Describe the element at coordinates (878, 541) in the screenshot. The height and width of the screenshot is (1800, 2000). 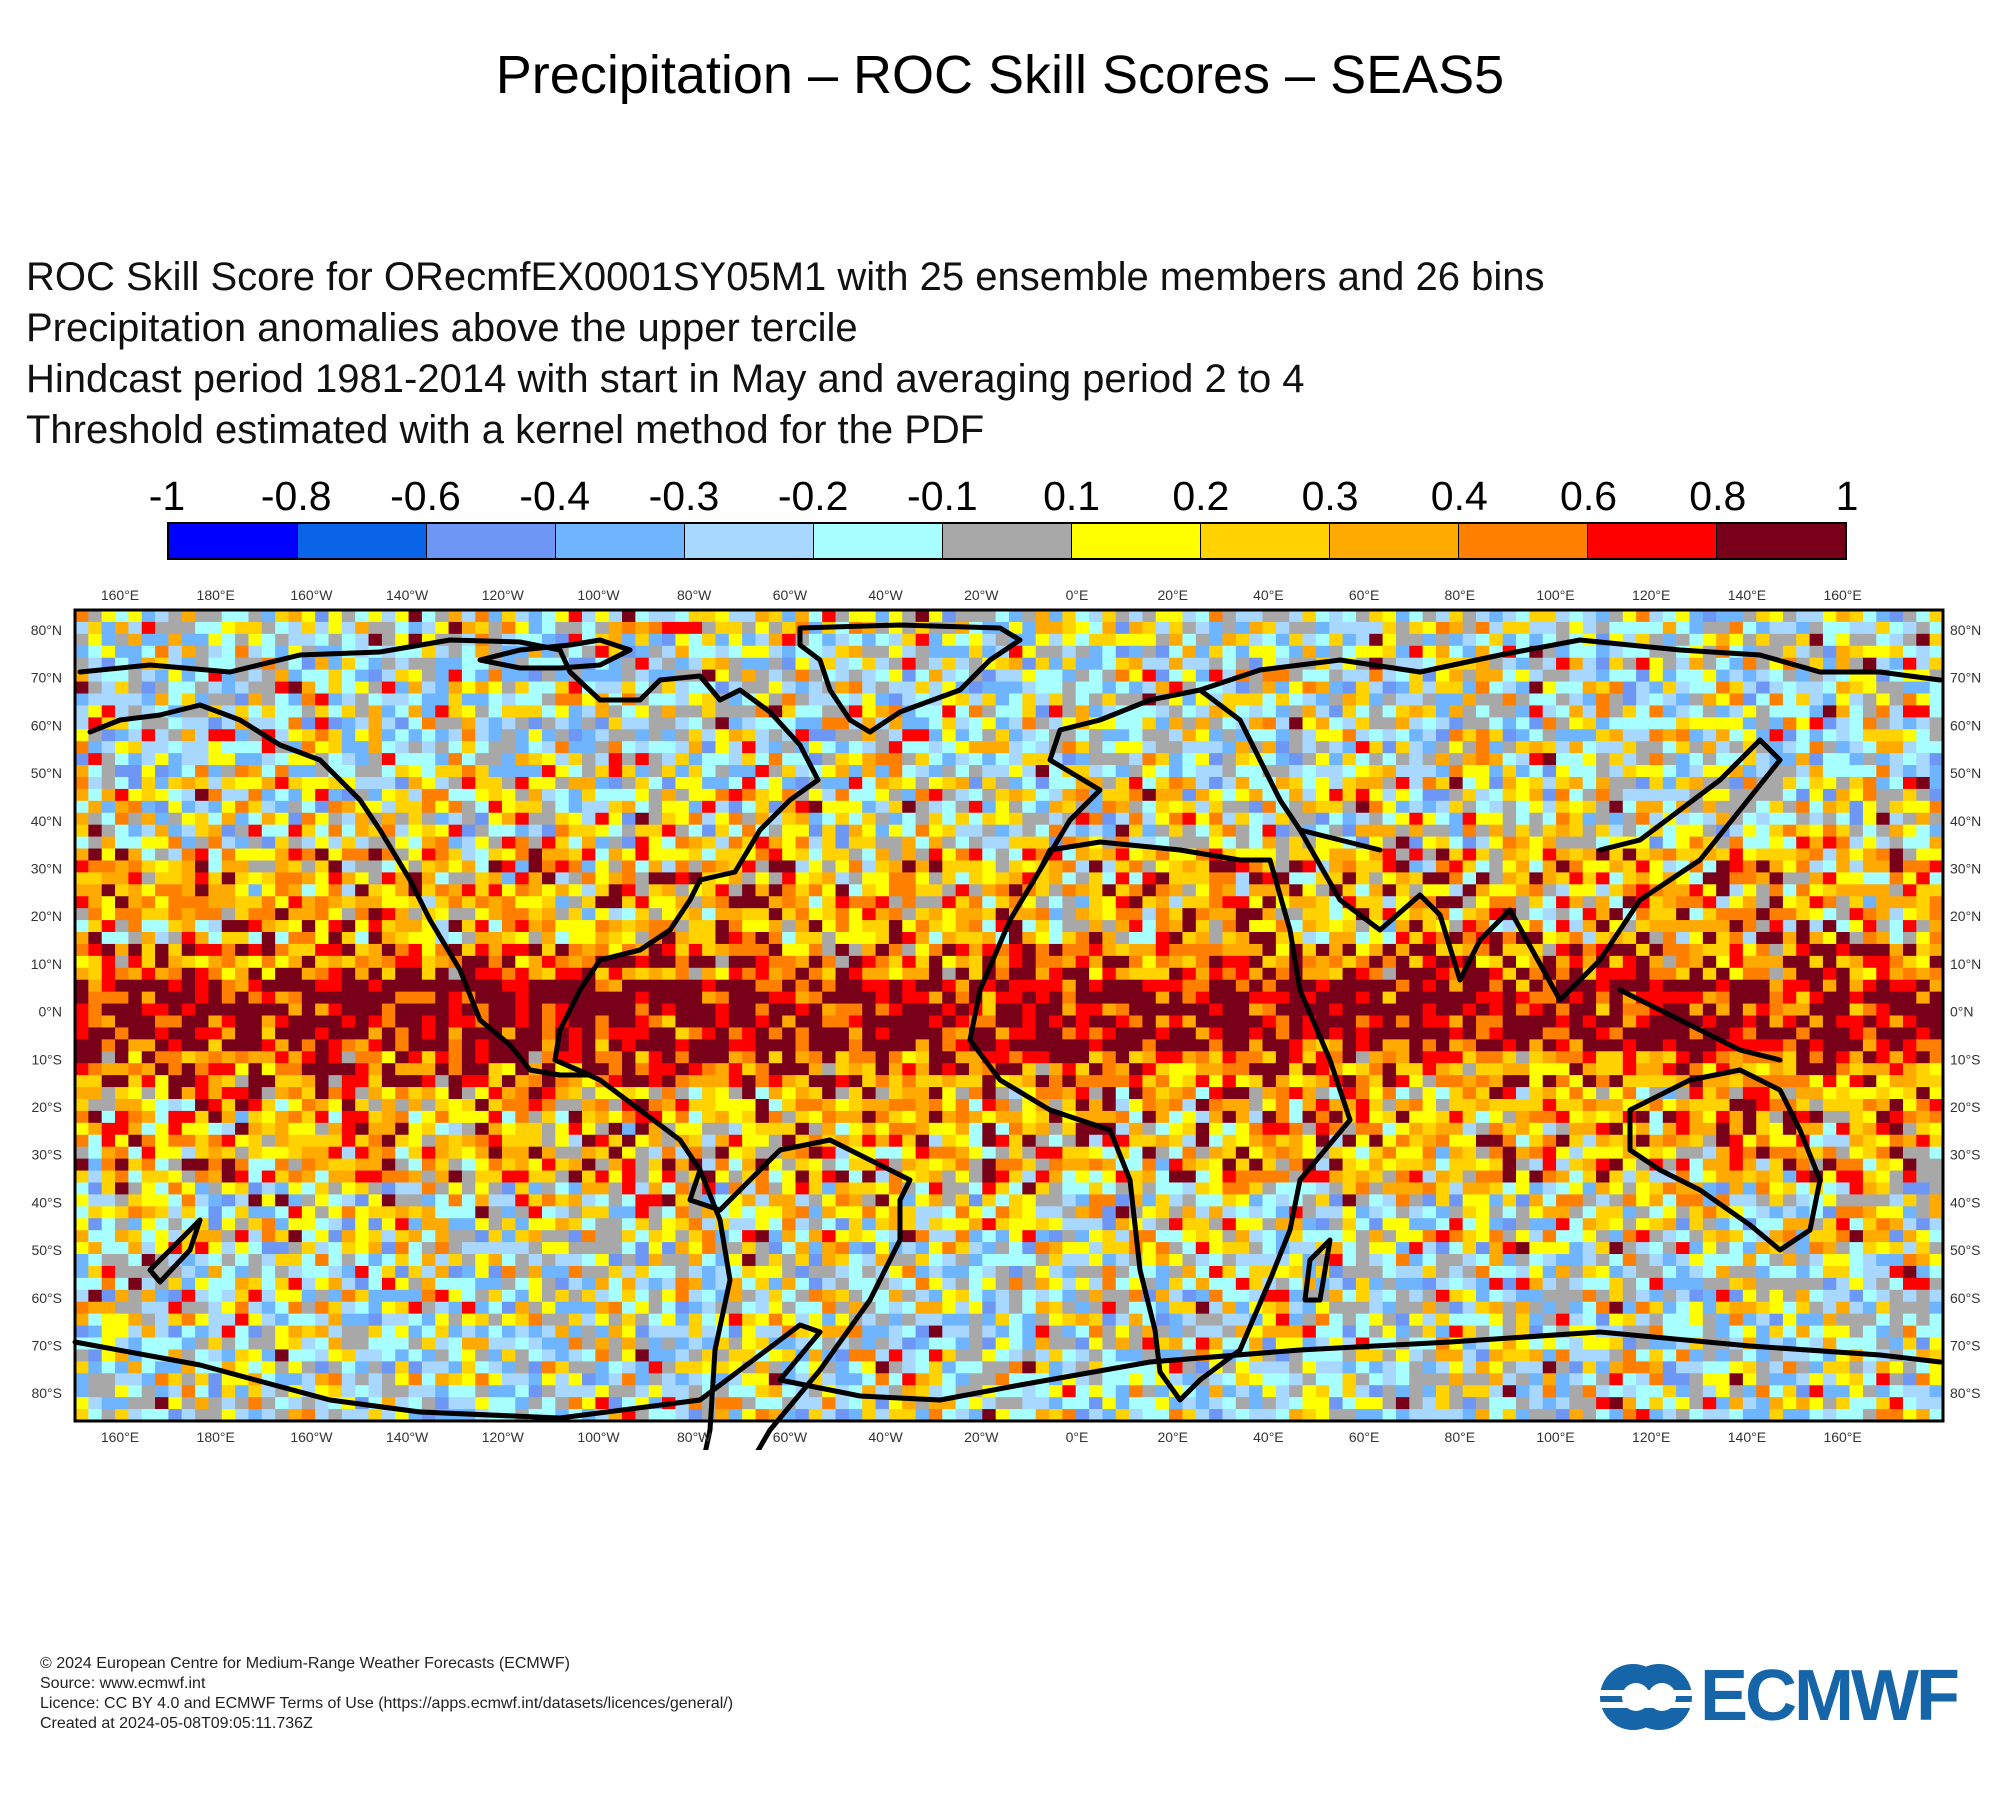
I see `legend-swatch` at that location.